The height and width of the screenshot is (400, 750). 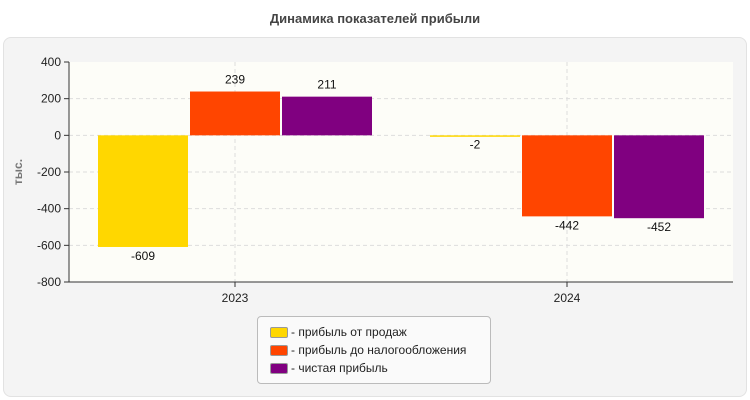 I want to click on data-label: -2, so click(x=475, y=145).